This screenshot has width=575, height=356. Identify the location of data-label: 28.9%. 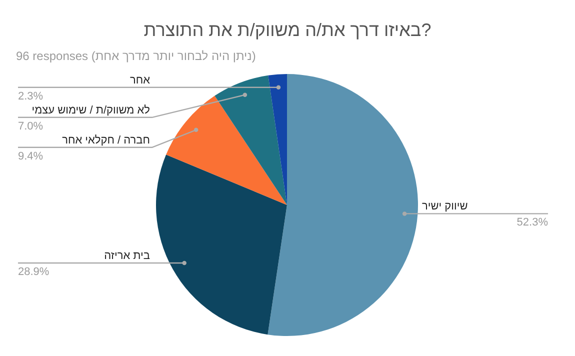
(34, 272).